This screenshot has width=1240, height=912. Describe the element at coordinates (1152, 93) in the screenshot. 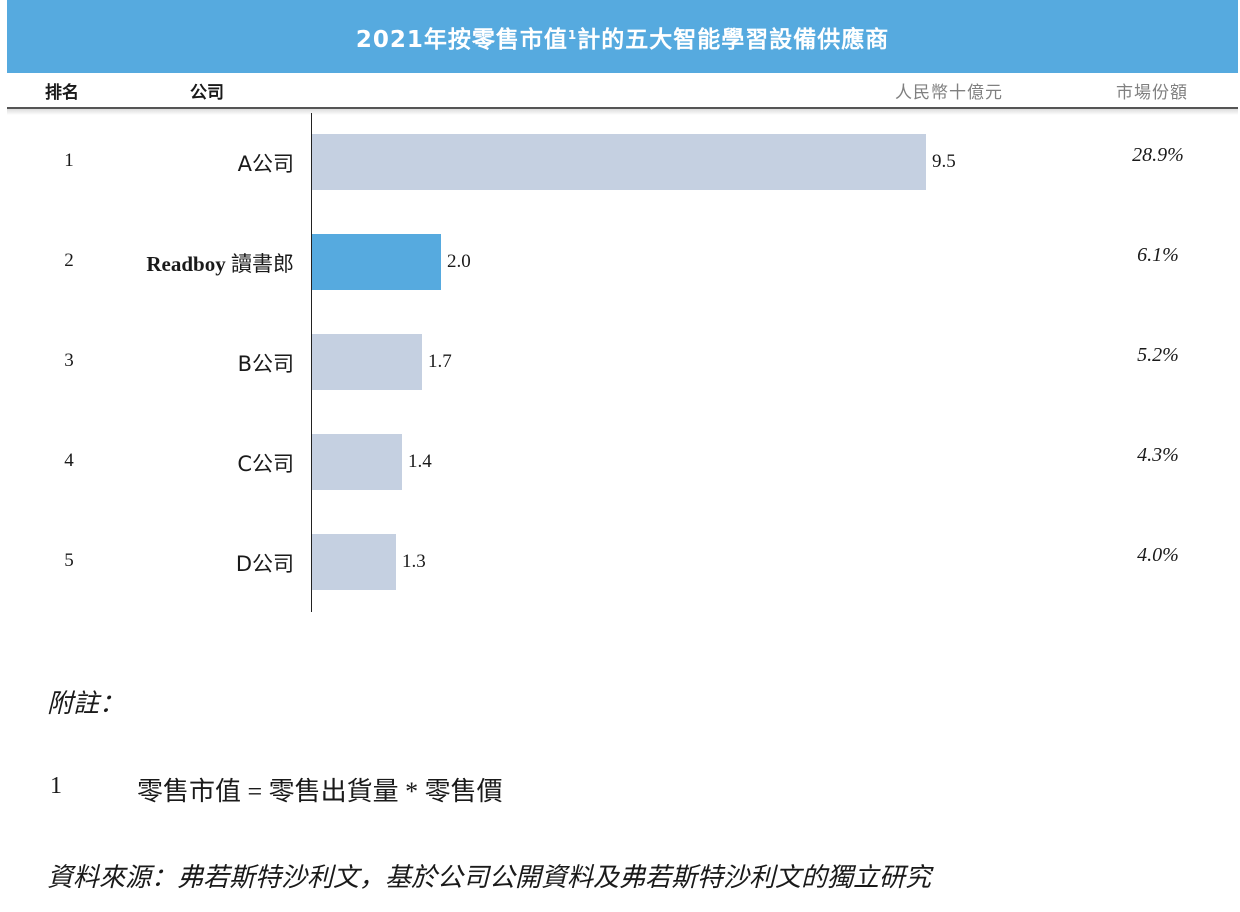

I see `header-market-share: 市場份額` at that location.